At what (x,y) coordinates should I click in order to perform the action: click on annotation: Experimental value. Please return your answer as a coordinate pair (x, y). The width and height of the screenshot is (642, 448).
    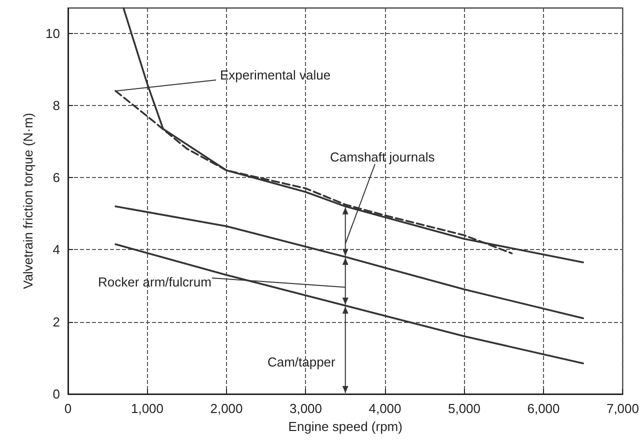
    Looking at the image, I should click on (275, 75).